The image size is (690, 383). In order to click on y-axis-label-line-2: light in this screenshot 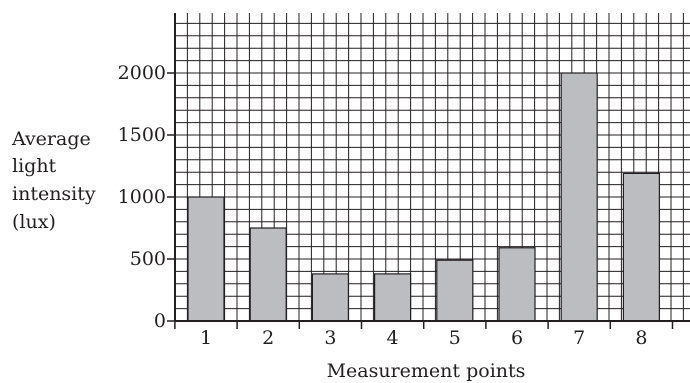, I will do `click(34, 166)`.